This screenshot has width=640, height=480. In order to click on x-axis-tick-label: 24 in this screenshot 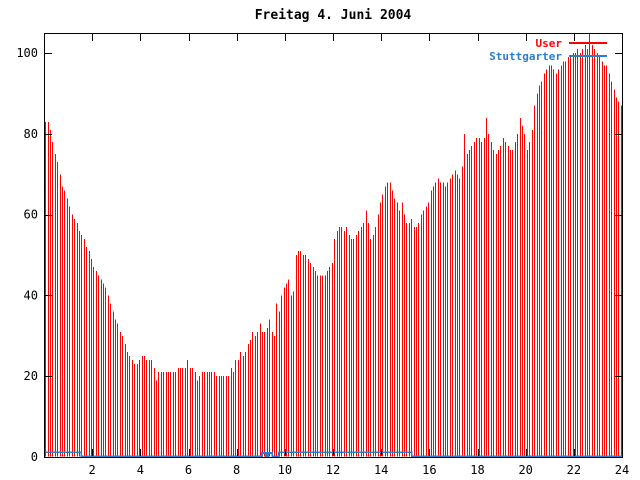, I will do `click(622, 470)`.